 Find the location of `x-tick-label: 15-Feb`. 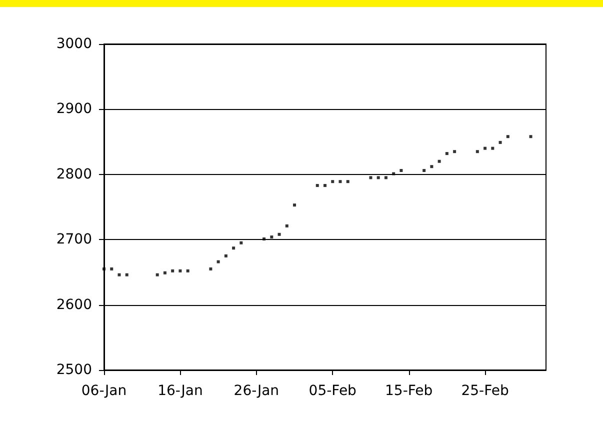

x-tick-label: 15-Feb is located at coordinates (409, 391).